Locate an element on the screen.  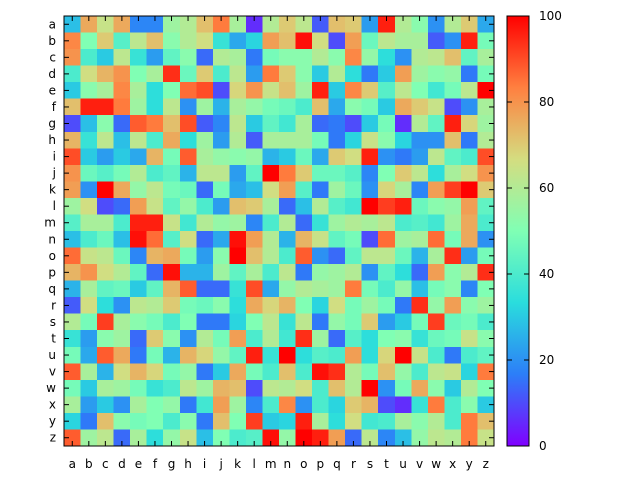
x-tick-label: d is located at coordinates (122, 464).